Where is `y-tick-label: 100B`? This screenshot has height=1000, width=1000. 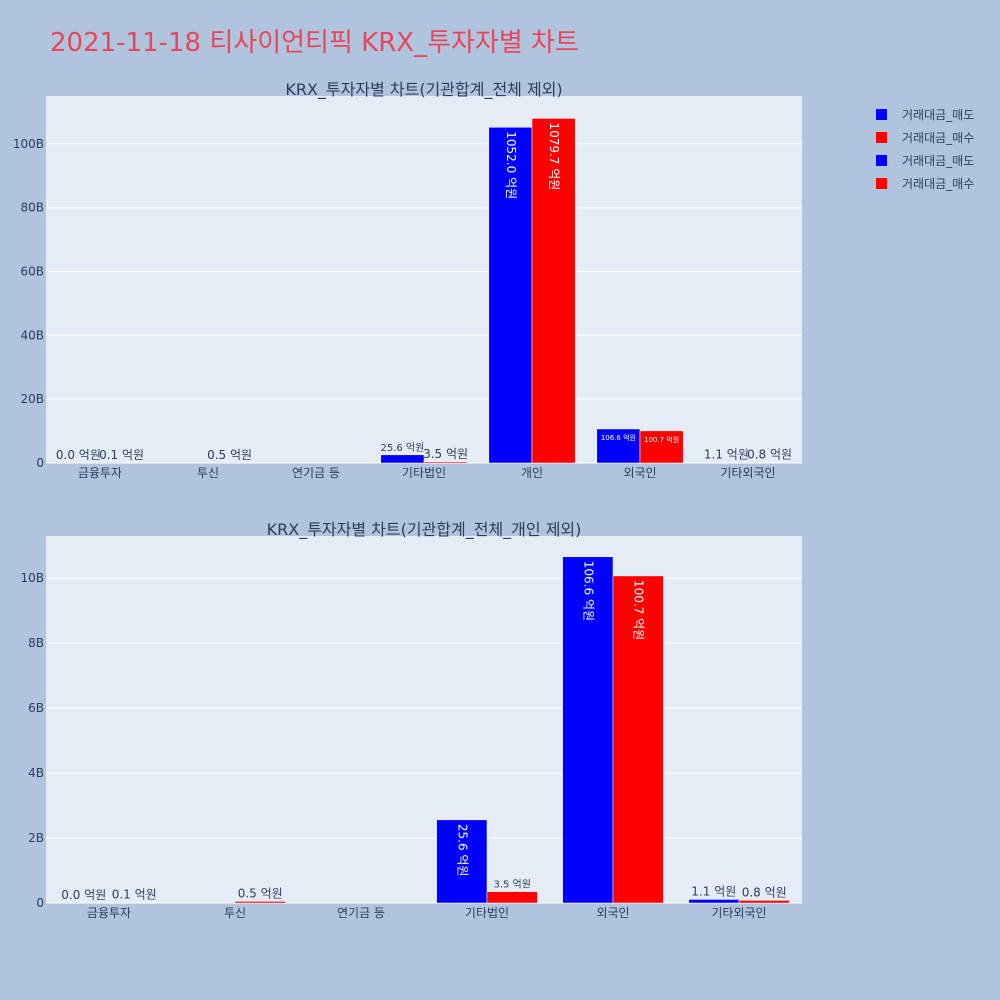
y-tick-label: 100B is located at coordinates (28, 144).